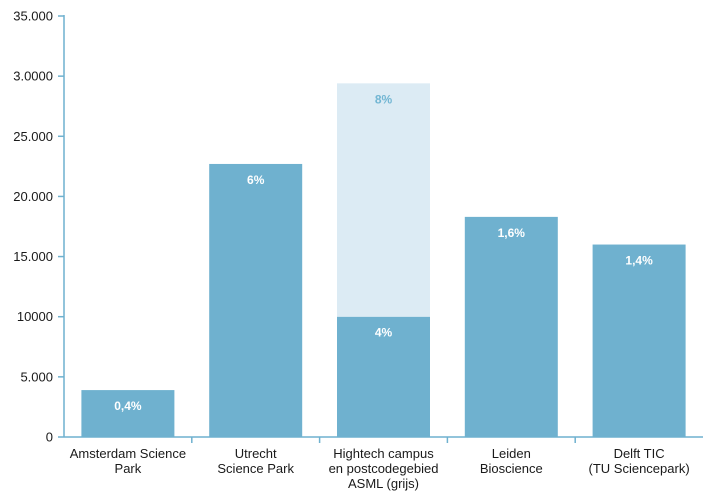 Image resolution: width=703 pixels, height=492 pixels. What do you see at coordinates (383, 483) in the screenshot?
I see `category-label-2-line-2: ASML (grijs)` at bounding box center [383, 483].